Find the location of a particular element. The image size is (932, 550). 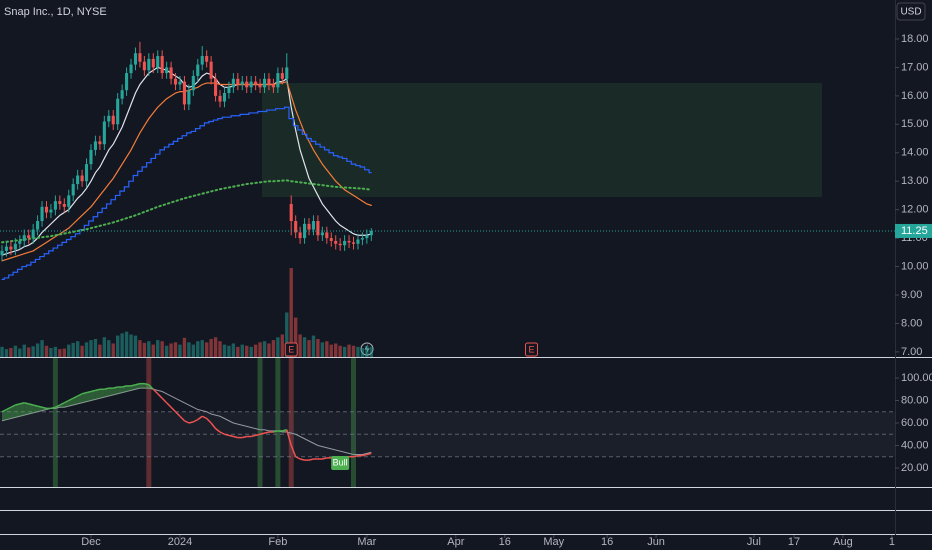

currency-button is located at coordinates (911, 11).